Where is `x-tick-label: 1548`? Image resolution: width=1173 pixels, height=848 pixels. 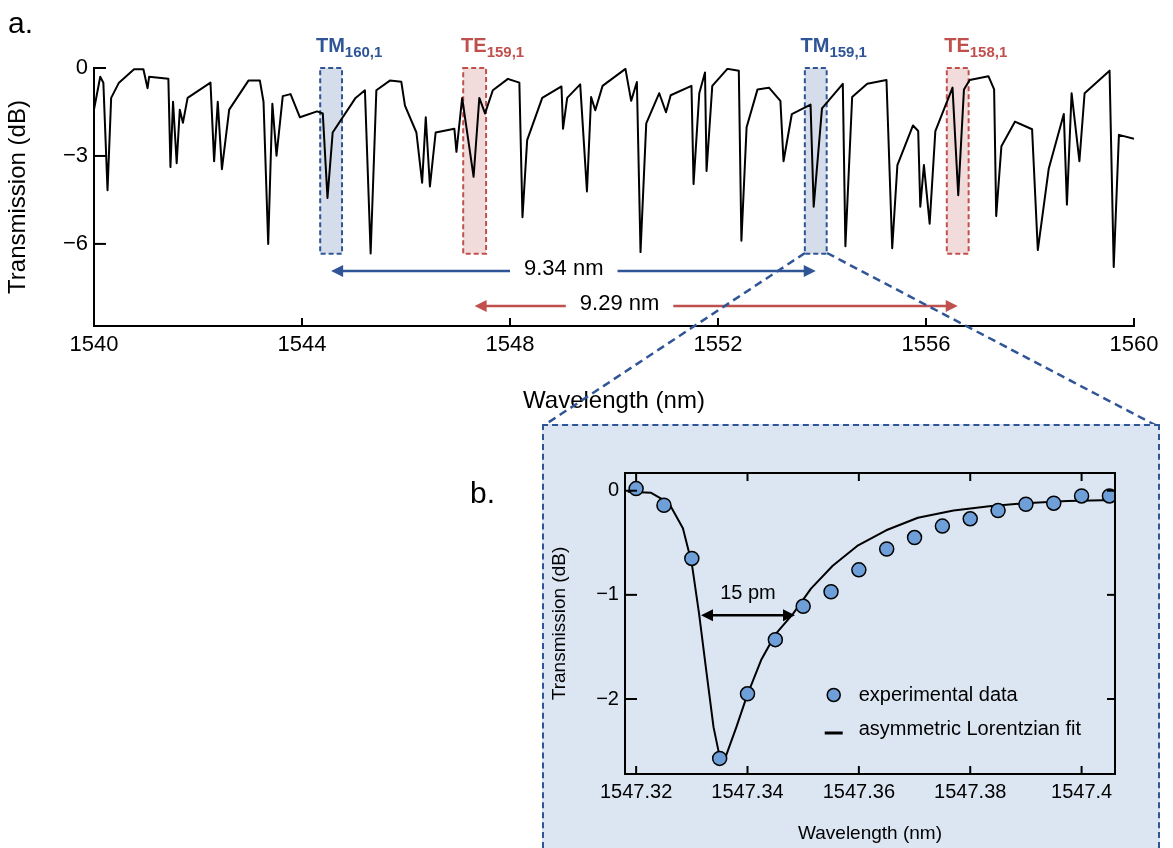 x-tick-label: 1548 is located at coordinates (510, 344).